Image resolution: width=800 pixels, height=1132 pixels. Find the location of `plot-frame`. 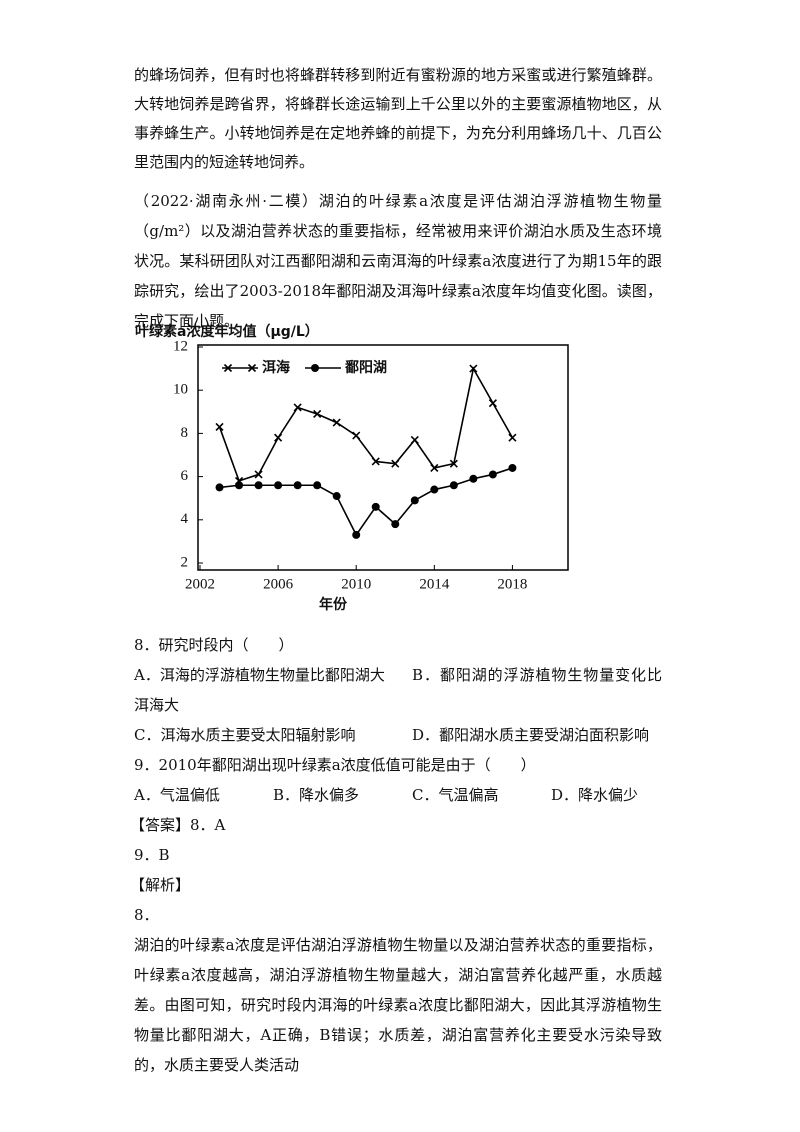

plot-frame is located at coordinates (383, 457).